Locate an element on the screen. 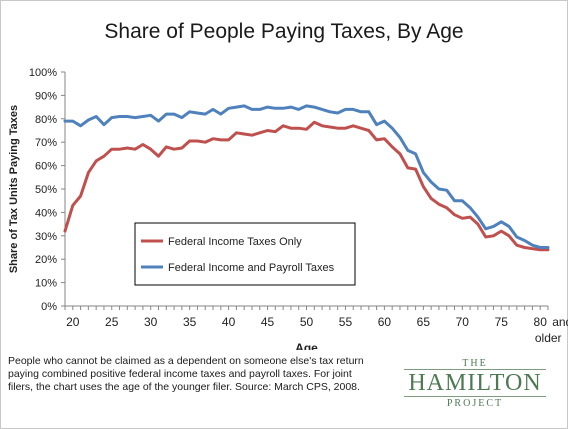 Image resolution: width=568 pixels, height=429 pixels. y-tick-label: 90% is located at coordinates (46, 96).